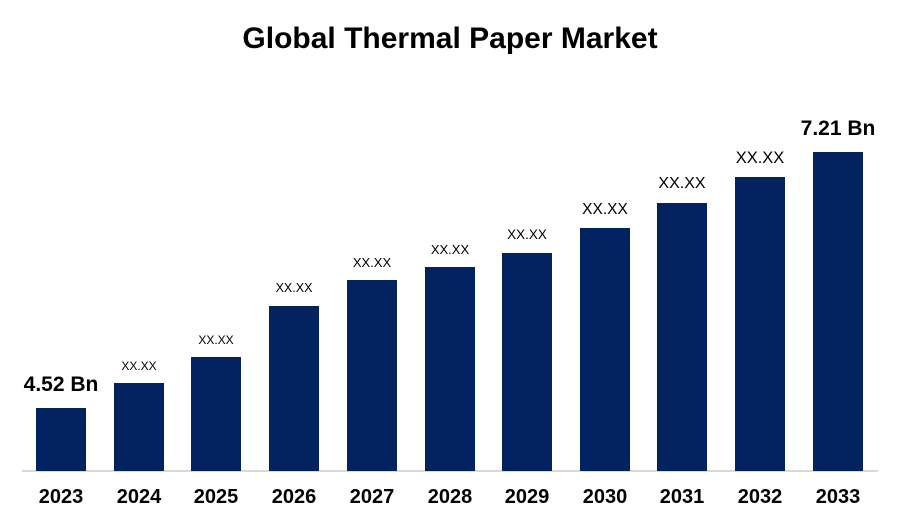 This screenshot has height=525, width=900. I want to click on x-axis-label-2023: 2023, so click(61, 497).